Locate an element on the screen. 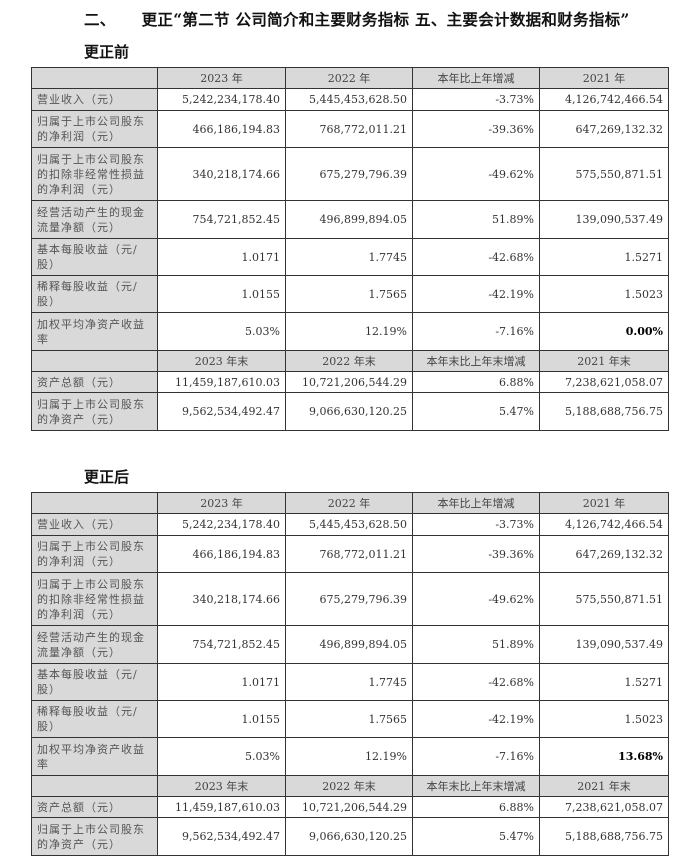 This screenshot has width=700, height=868. table-header-row: 2023 年 2022 年本年比上年增减 2021 年 is located at coordinates (350, 78).